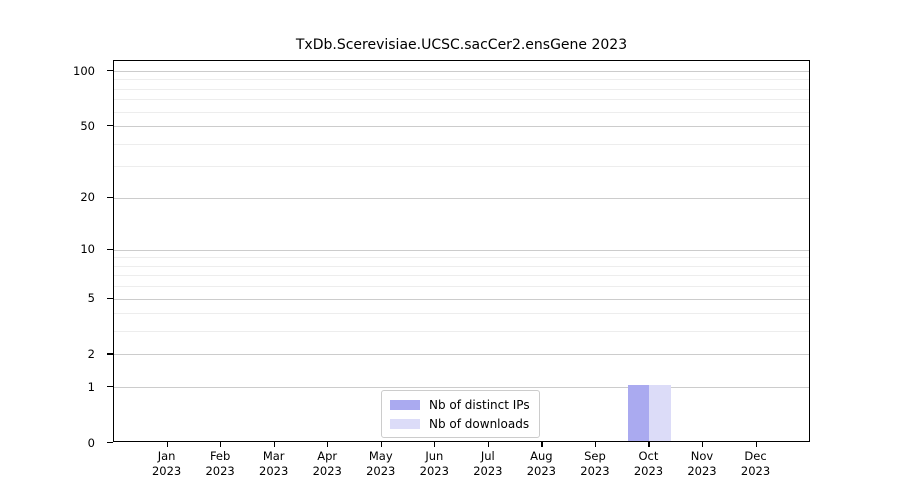  Describe the element at coordinates (479, 404) in the screenshot. I see `legend-label-distinct-ips: Nb of distinct IPs` at that location.